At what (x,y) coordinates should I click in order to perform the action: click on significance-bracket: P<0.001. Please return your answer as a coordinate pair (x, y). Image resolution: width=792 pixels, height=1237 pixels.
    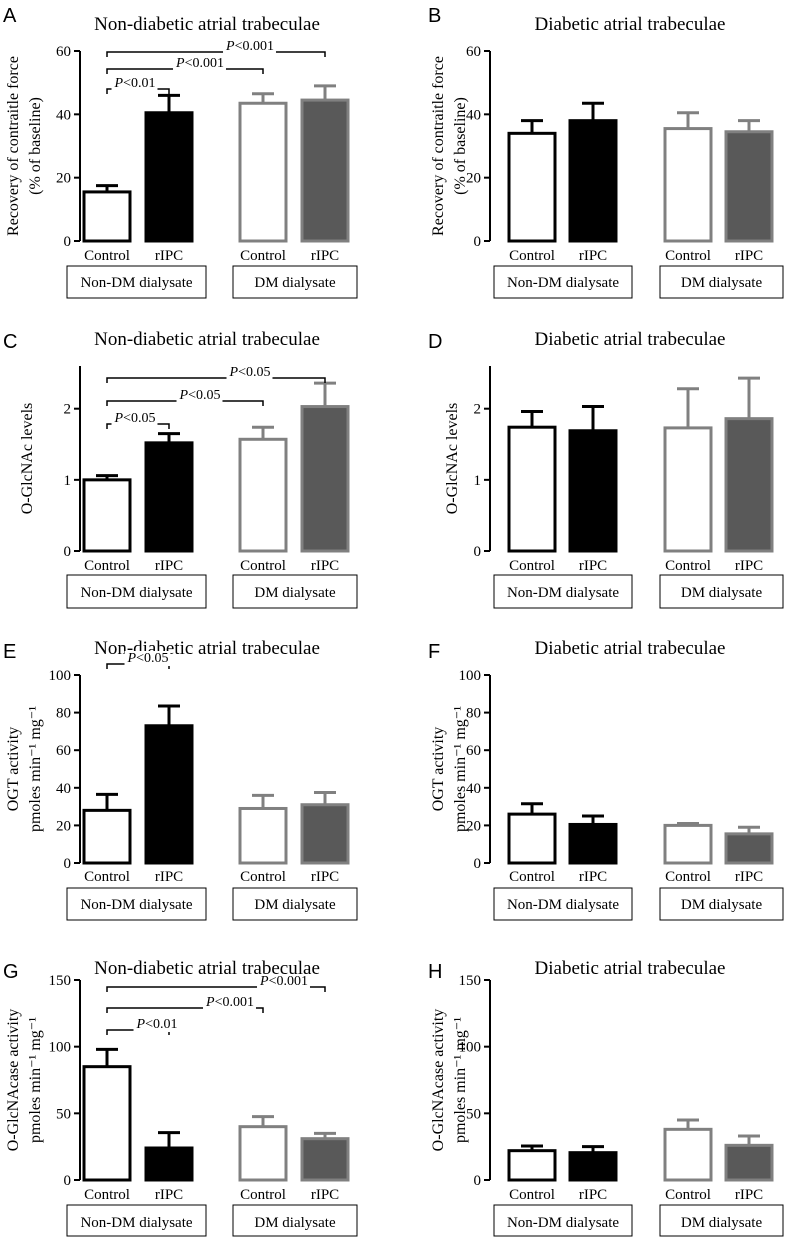
    Looking at the image, I should click on (216, 983).